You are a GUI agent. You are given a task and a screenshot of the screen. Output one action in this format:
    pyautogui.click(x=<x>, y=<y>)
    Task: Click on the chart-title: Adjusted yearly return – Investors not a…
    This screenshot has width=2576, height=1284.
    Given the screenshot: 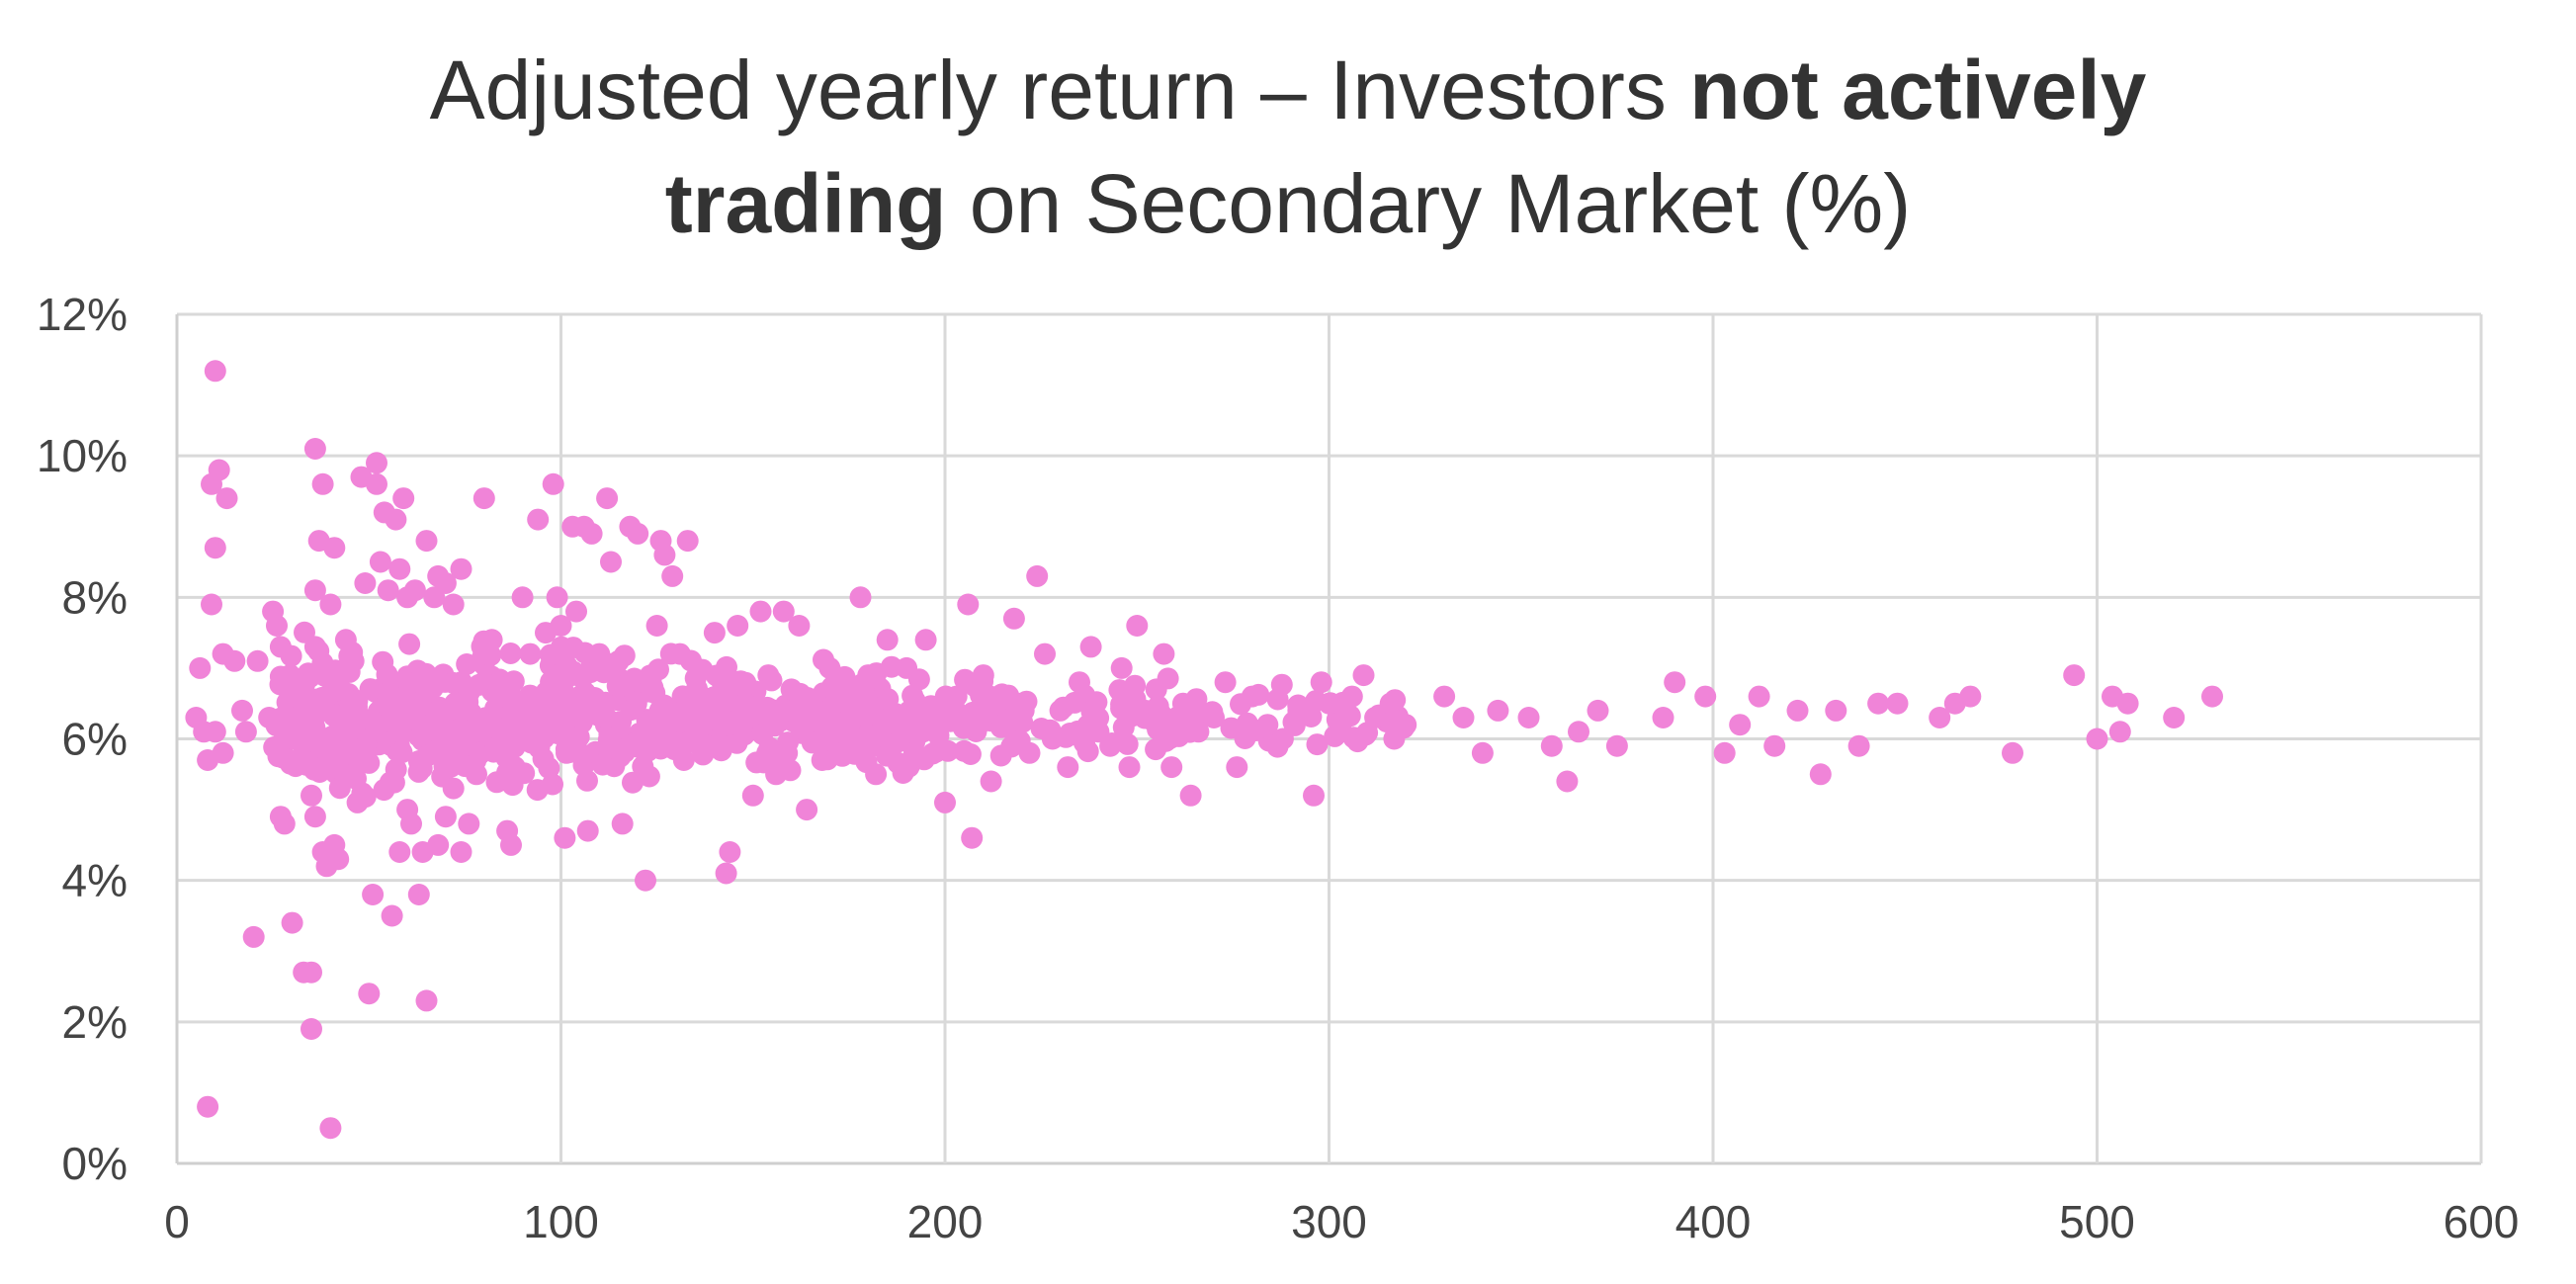 What is the action you would take?
    pyautogui.click(x=1288, y=147)
    